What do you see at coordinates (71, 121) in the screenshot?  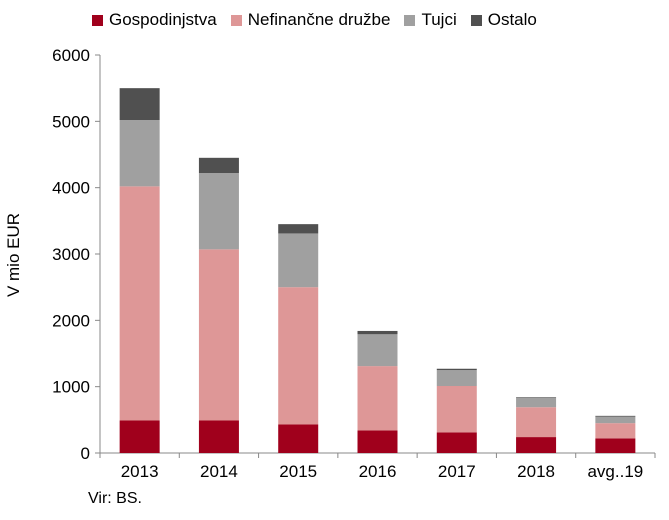 I see `y-tick-label: 5000` at bounding box center [71, 121].